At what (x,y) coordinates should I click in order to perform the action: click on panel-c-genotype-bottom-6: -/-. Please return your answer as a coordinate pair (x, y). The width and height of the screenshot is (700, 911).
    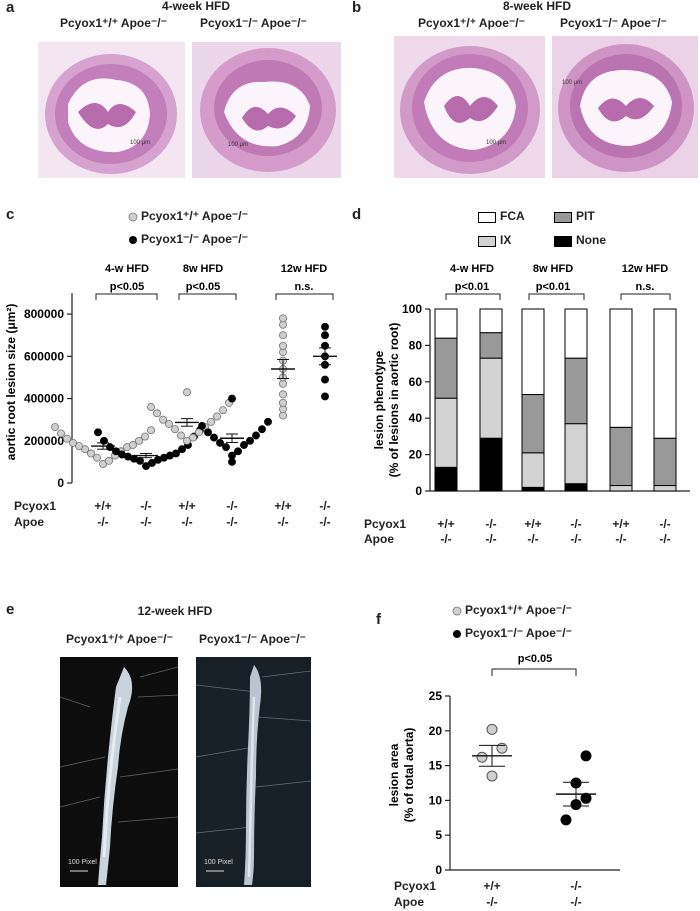
    Looking at the image, I should click on (325, 522).